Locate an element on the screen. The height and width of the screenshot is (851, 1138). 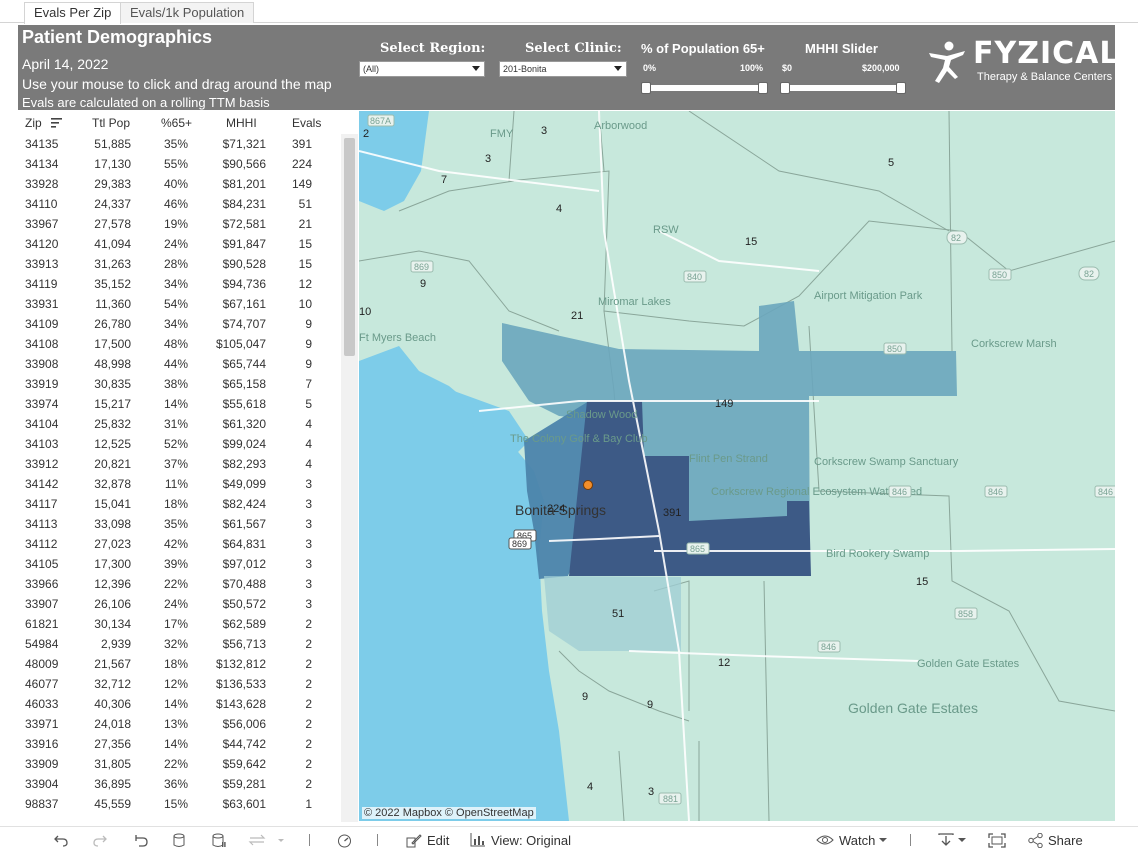
cell-zip: 34108 is located at coordinates (42, 344).